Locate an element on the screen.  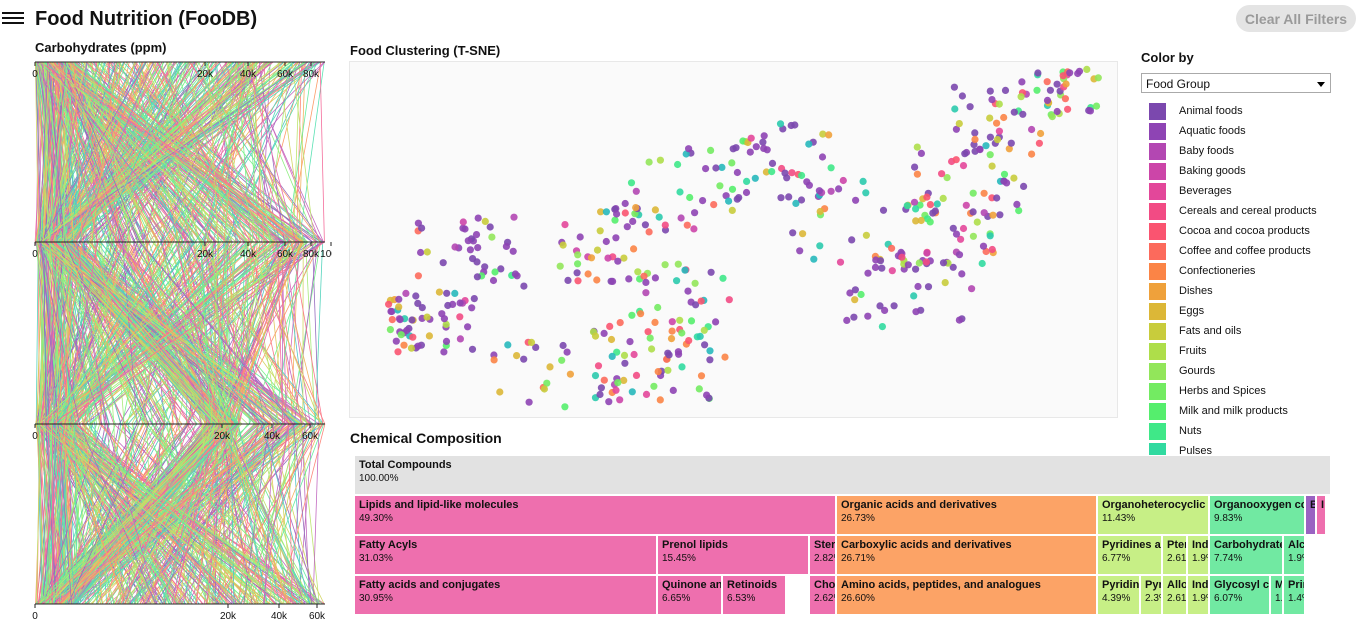
legend-item: Milk and milk products is located at coordinates (1249, 411).